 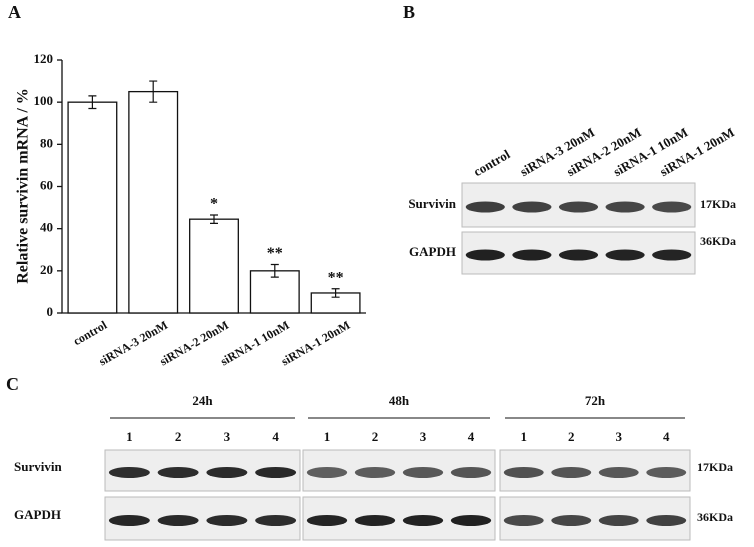 What do you see at coordinates (399, 400) in the screenshot?
I see `group-label: 48h` at bounding box center [399, 400].